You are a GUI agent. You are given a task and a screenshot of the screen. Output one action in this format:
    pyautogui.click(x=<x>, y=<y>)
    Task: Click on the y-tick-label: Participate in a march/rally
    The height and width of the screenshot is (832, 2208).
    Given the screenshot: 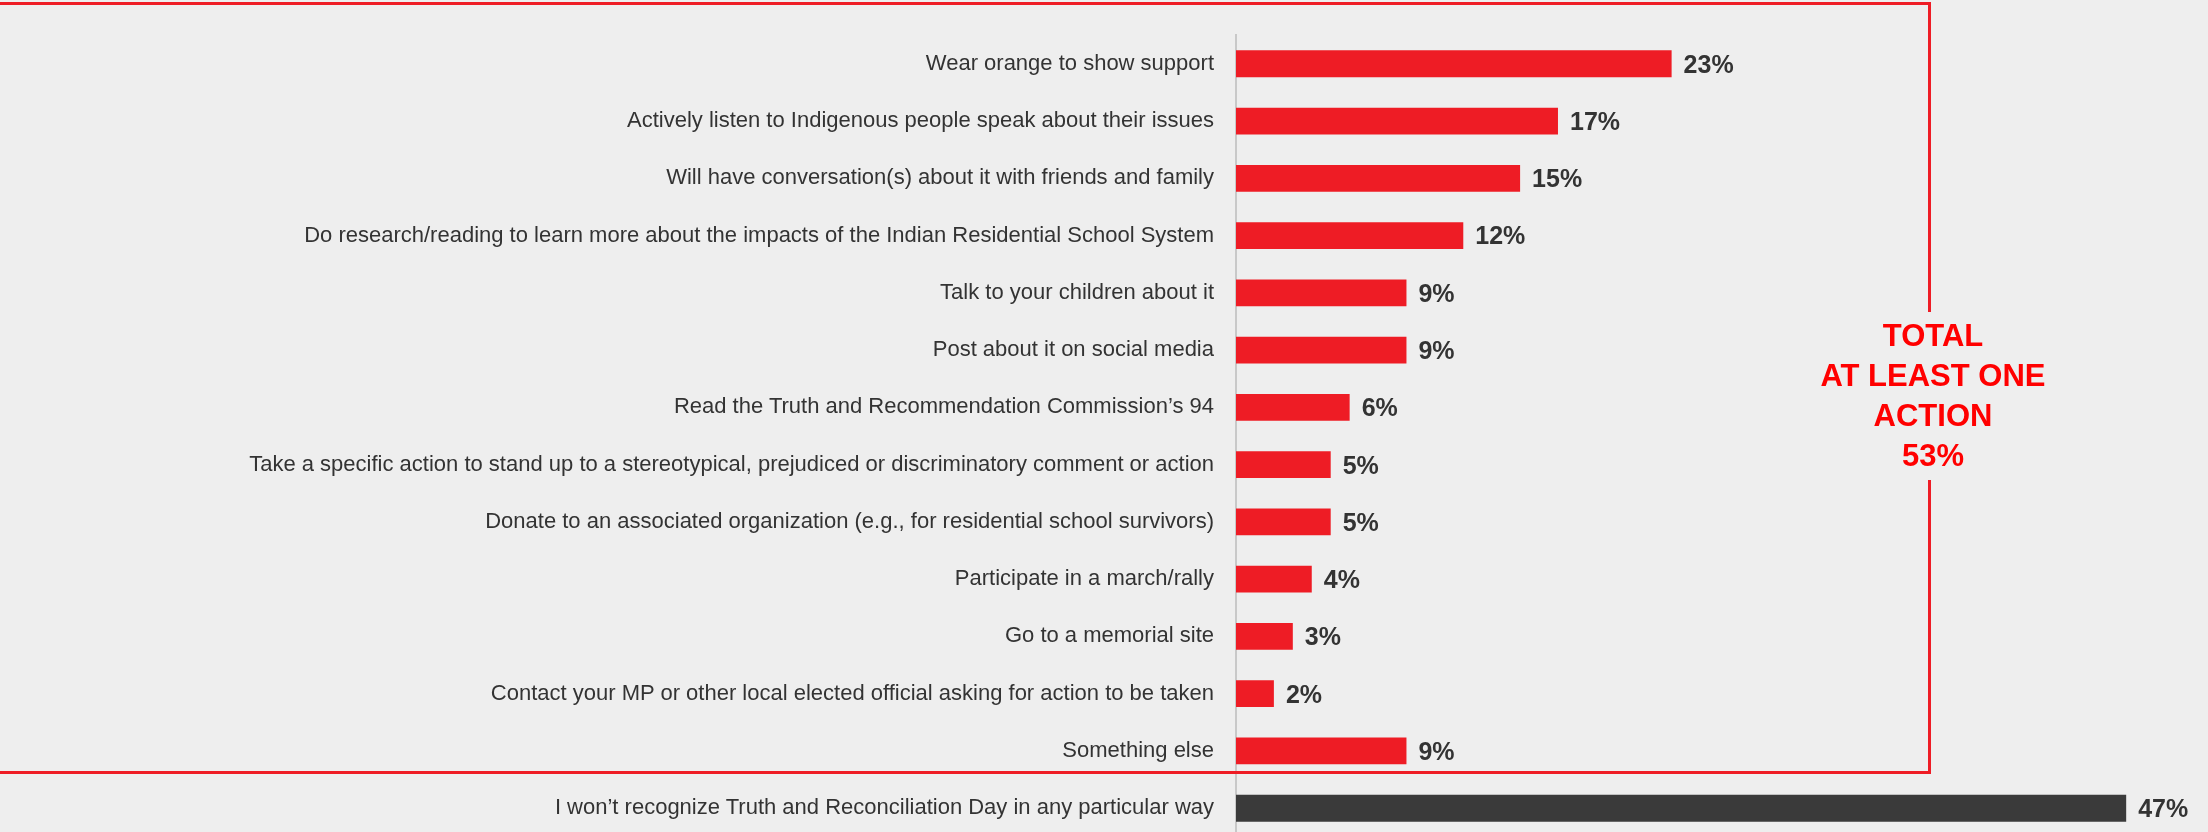 What is the action you would take?
    pyautogui.click(x=1084, y=578)
    